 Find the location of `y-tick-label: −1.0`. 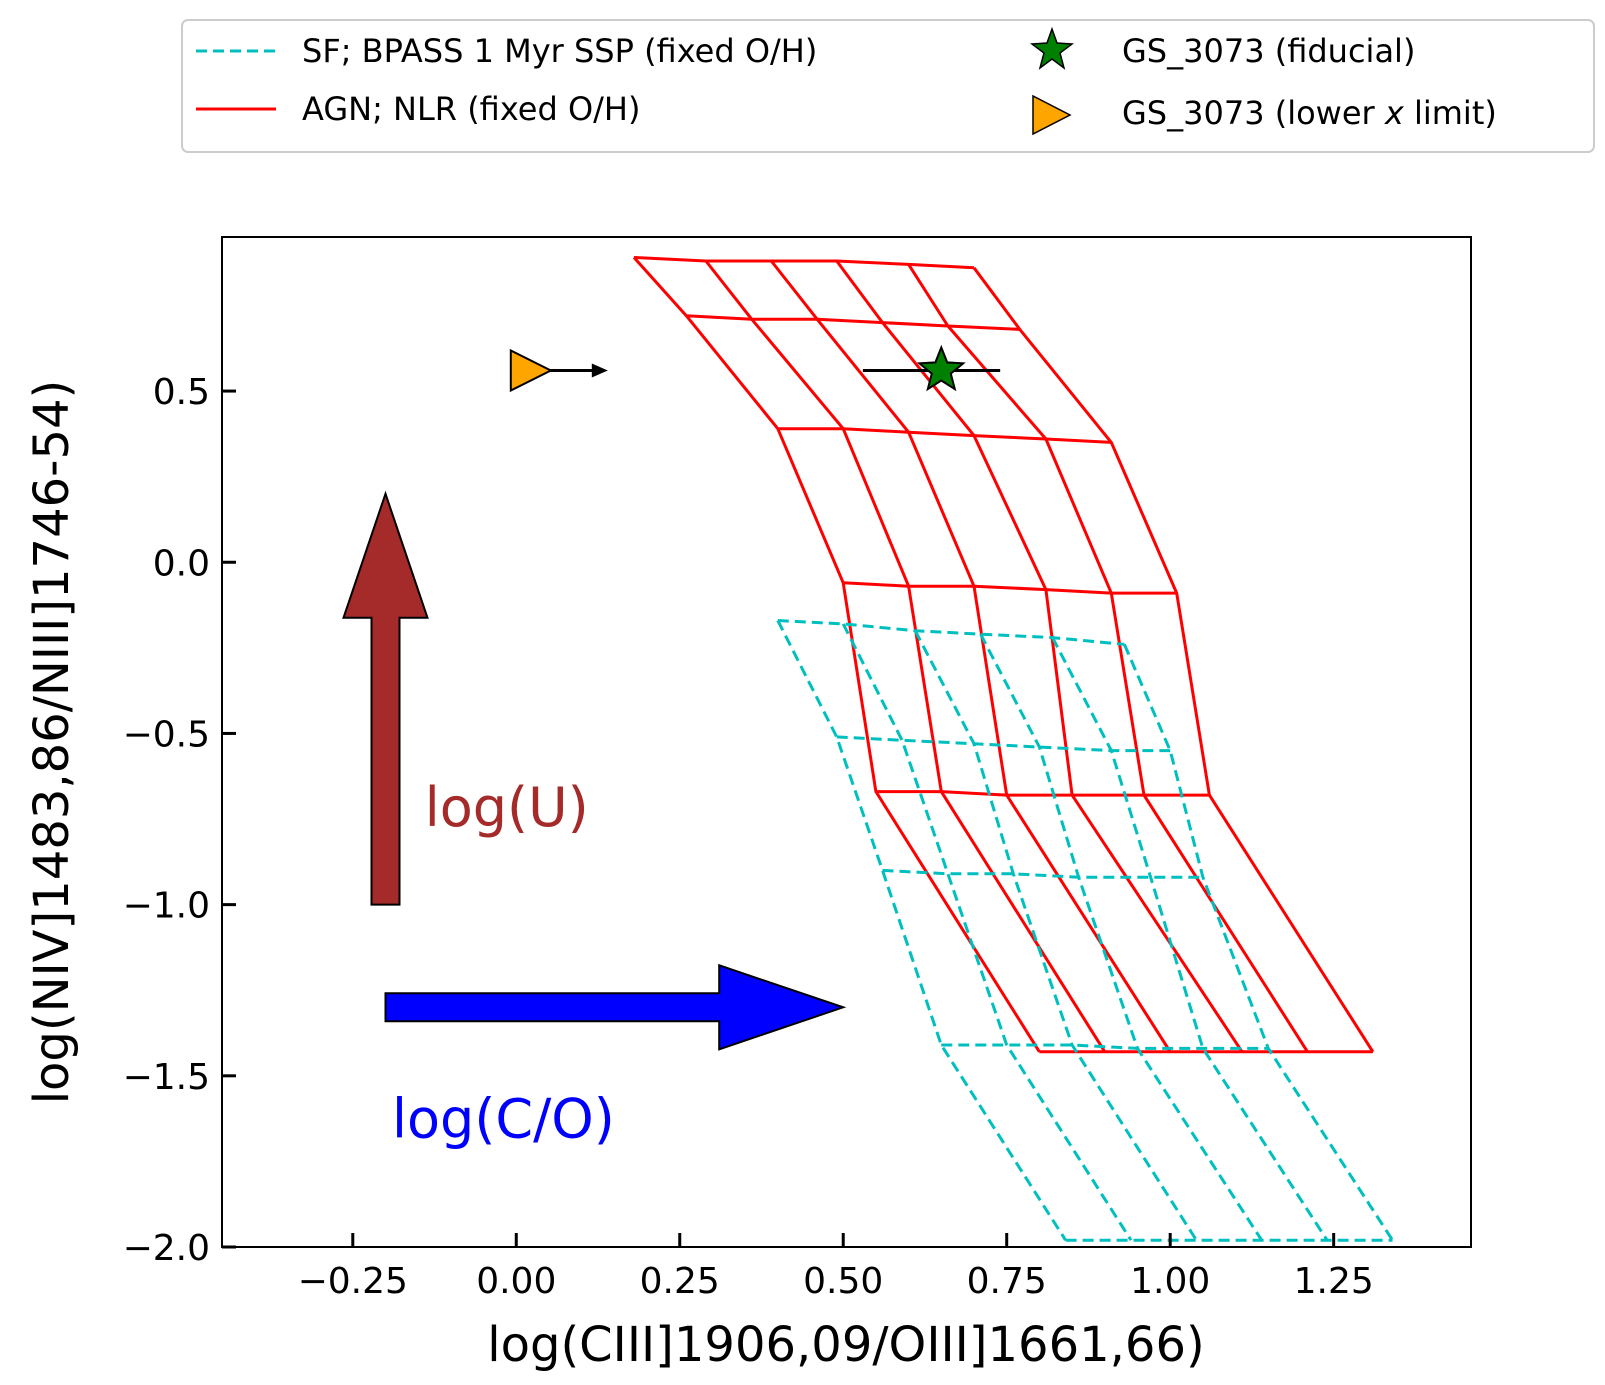

y-tick-label: −1.0 is located at coordinates (166, 906).